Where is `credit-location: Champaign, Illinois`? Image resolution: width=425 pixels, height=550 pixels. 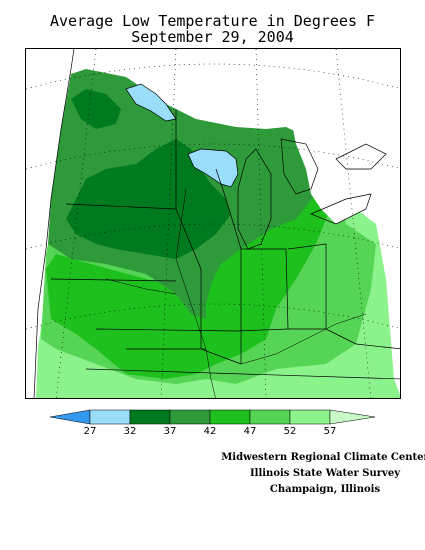
credit-location: Champaign, Illinois is located at coordinates (325, 489).